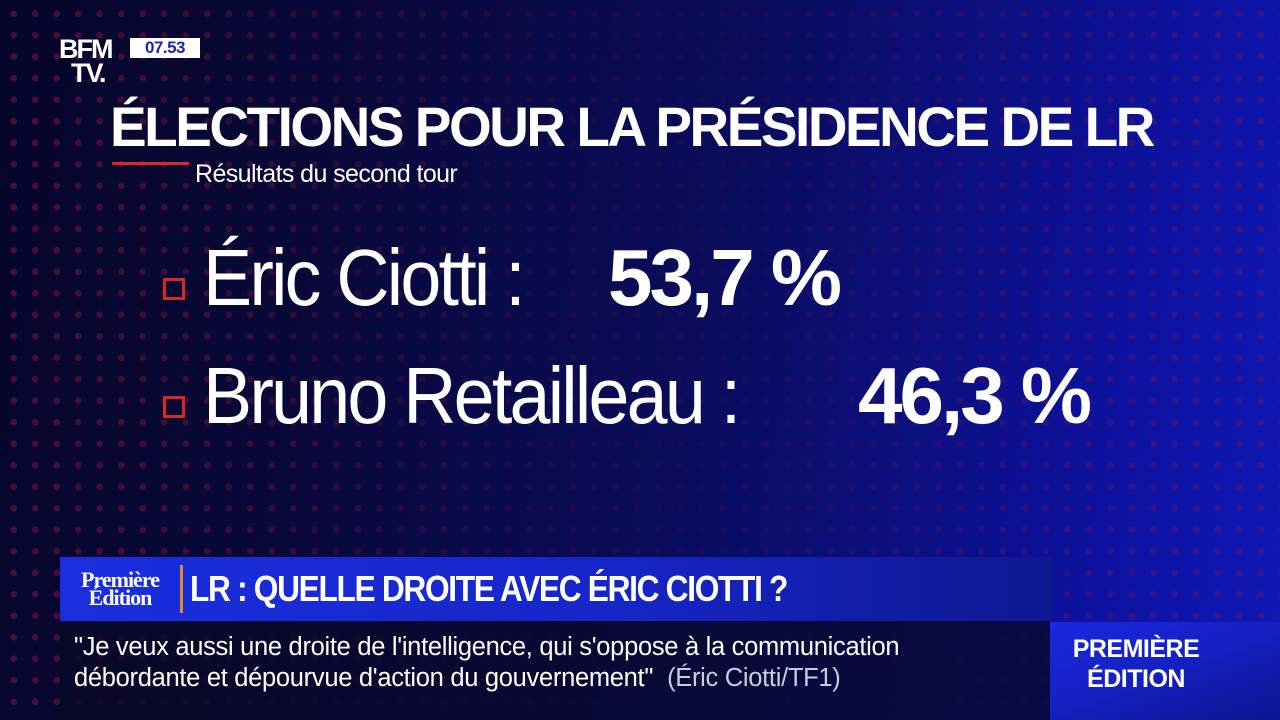 The height and width of the screenshot is (720, 1280). I want to click on candidate-score: 46,3 %, so click(975, 395).